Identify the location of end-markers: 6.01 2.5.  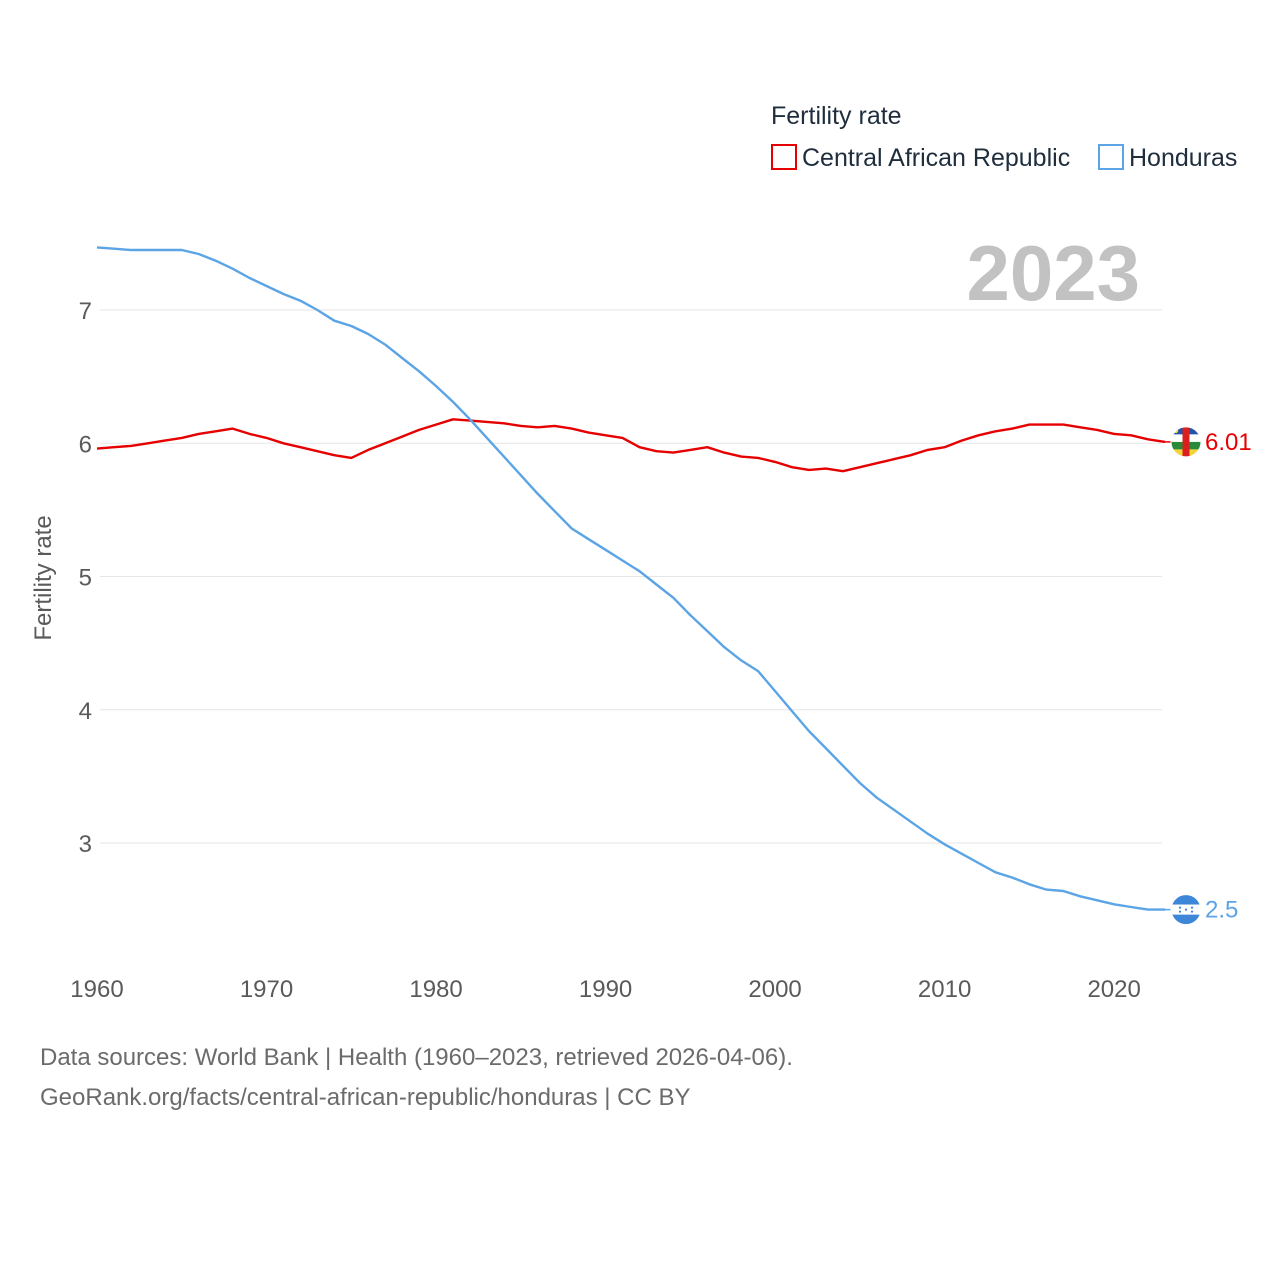
(1208, 676).